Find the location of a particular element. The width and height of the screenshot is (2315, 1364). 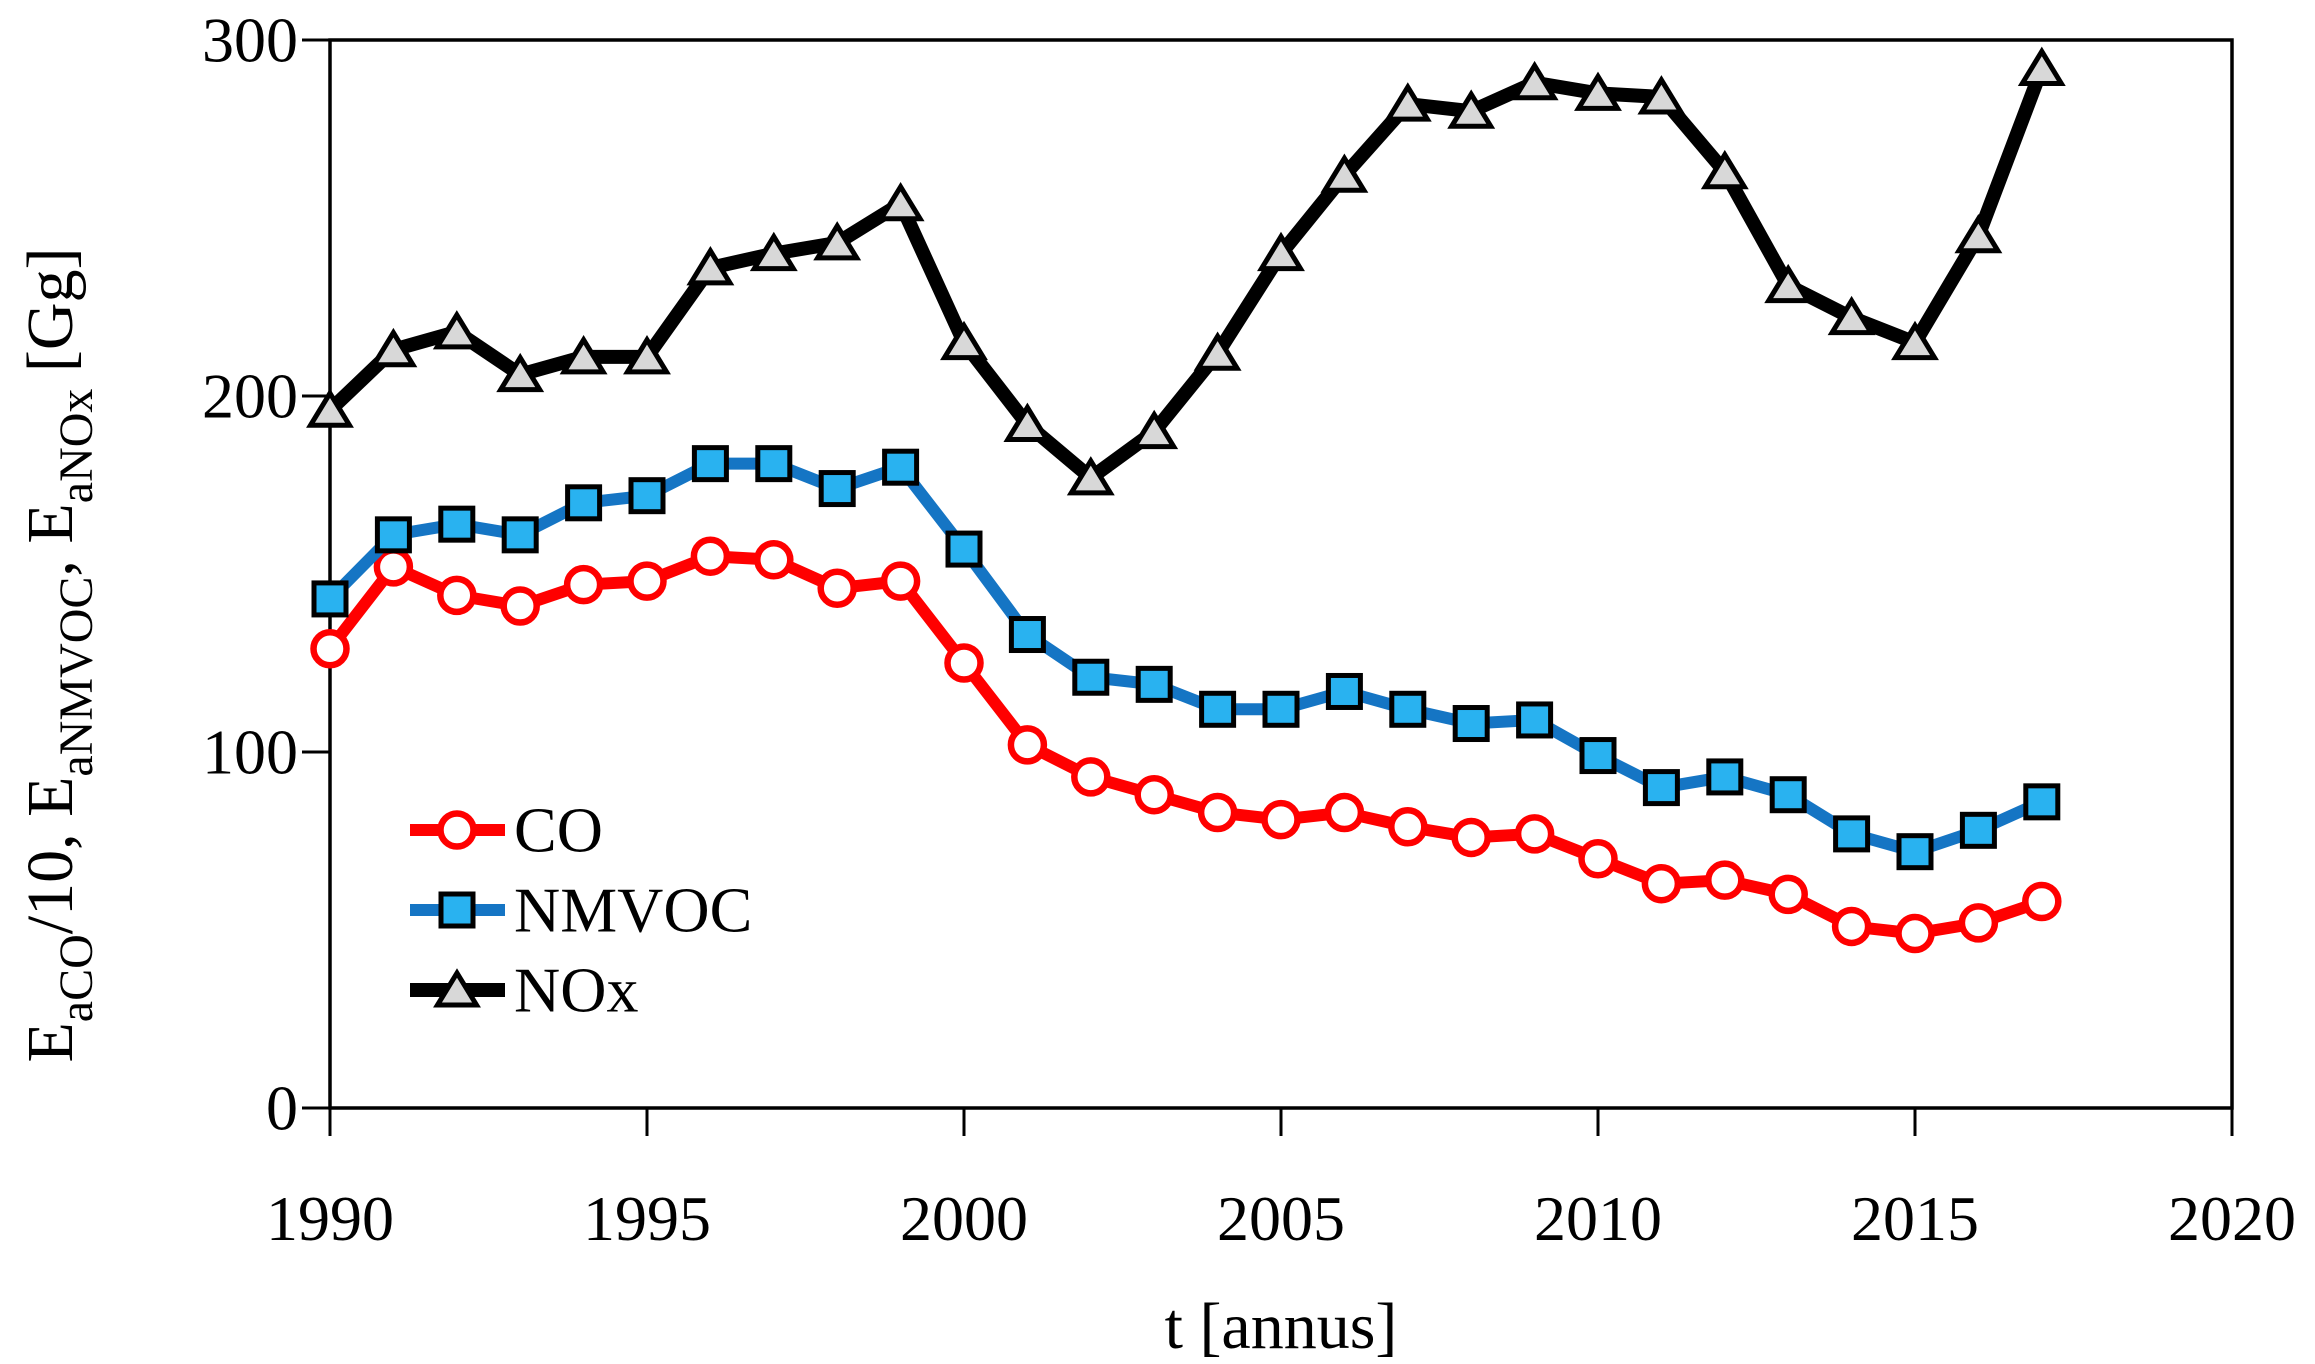

series-CO-marker-2007 is located at coordinates (1408, 827).